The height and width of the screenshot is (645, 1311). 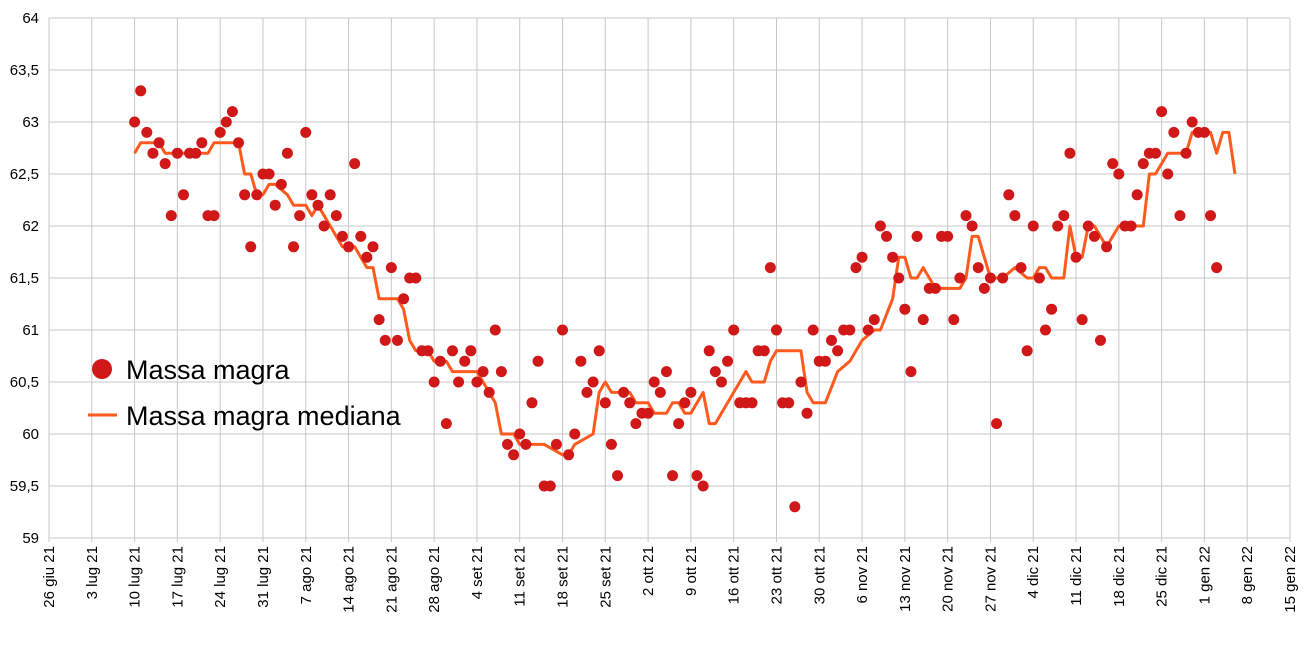 I want to click on legend-label-line: Massa magra mediana, so click(x=264, y=416).